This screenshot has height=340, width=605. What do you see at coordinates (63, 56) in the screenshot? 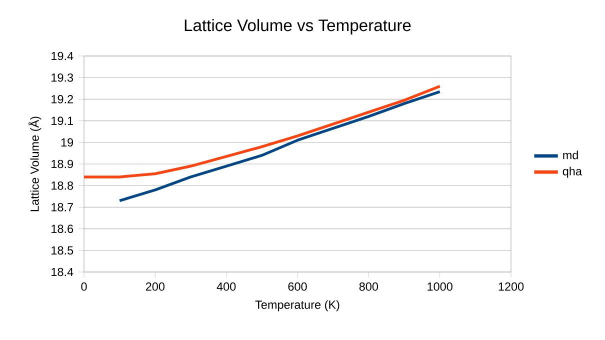
I see `y-tick-label: 19.4` at bounding box center [63, 56].